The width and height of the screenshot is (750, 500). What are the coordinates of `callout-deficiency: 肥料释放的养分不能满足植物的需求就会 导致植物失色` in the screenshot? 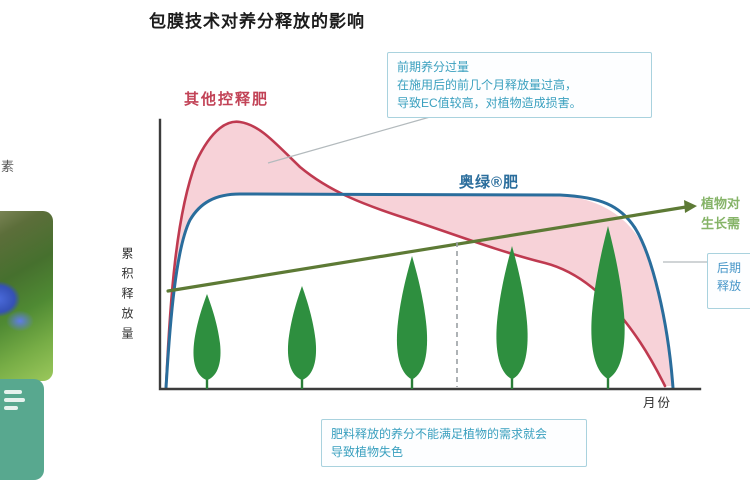 It's located at (454, 443).